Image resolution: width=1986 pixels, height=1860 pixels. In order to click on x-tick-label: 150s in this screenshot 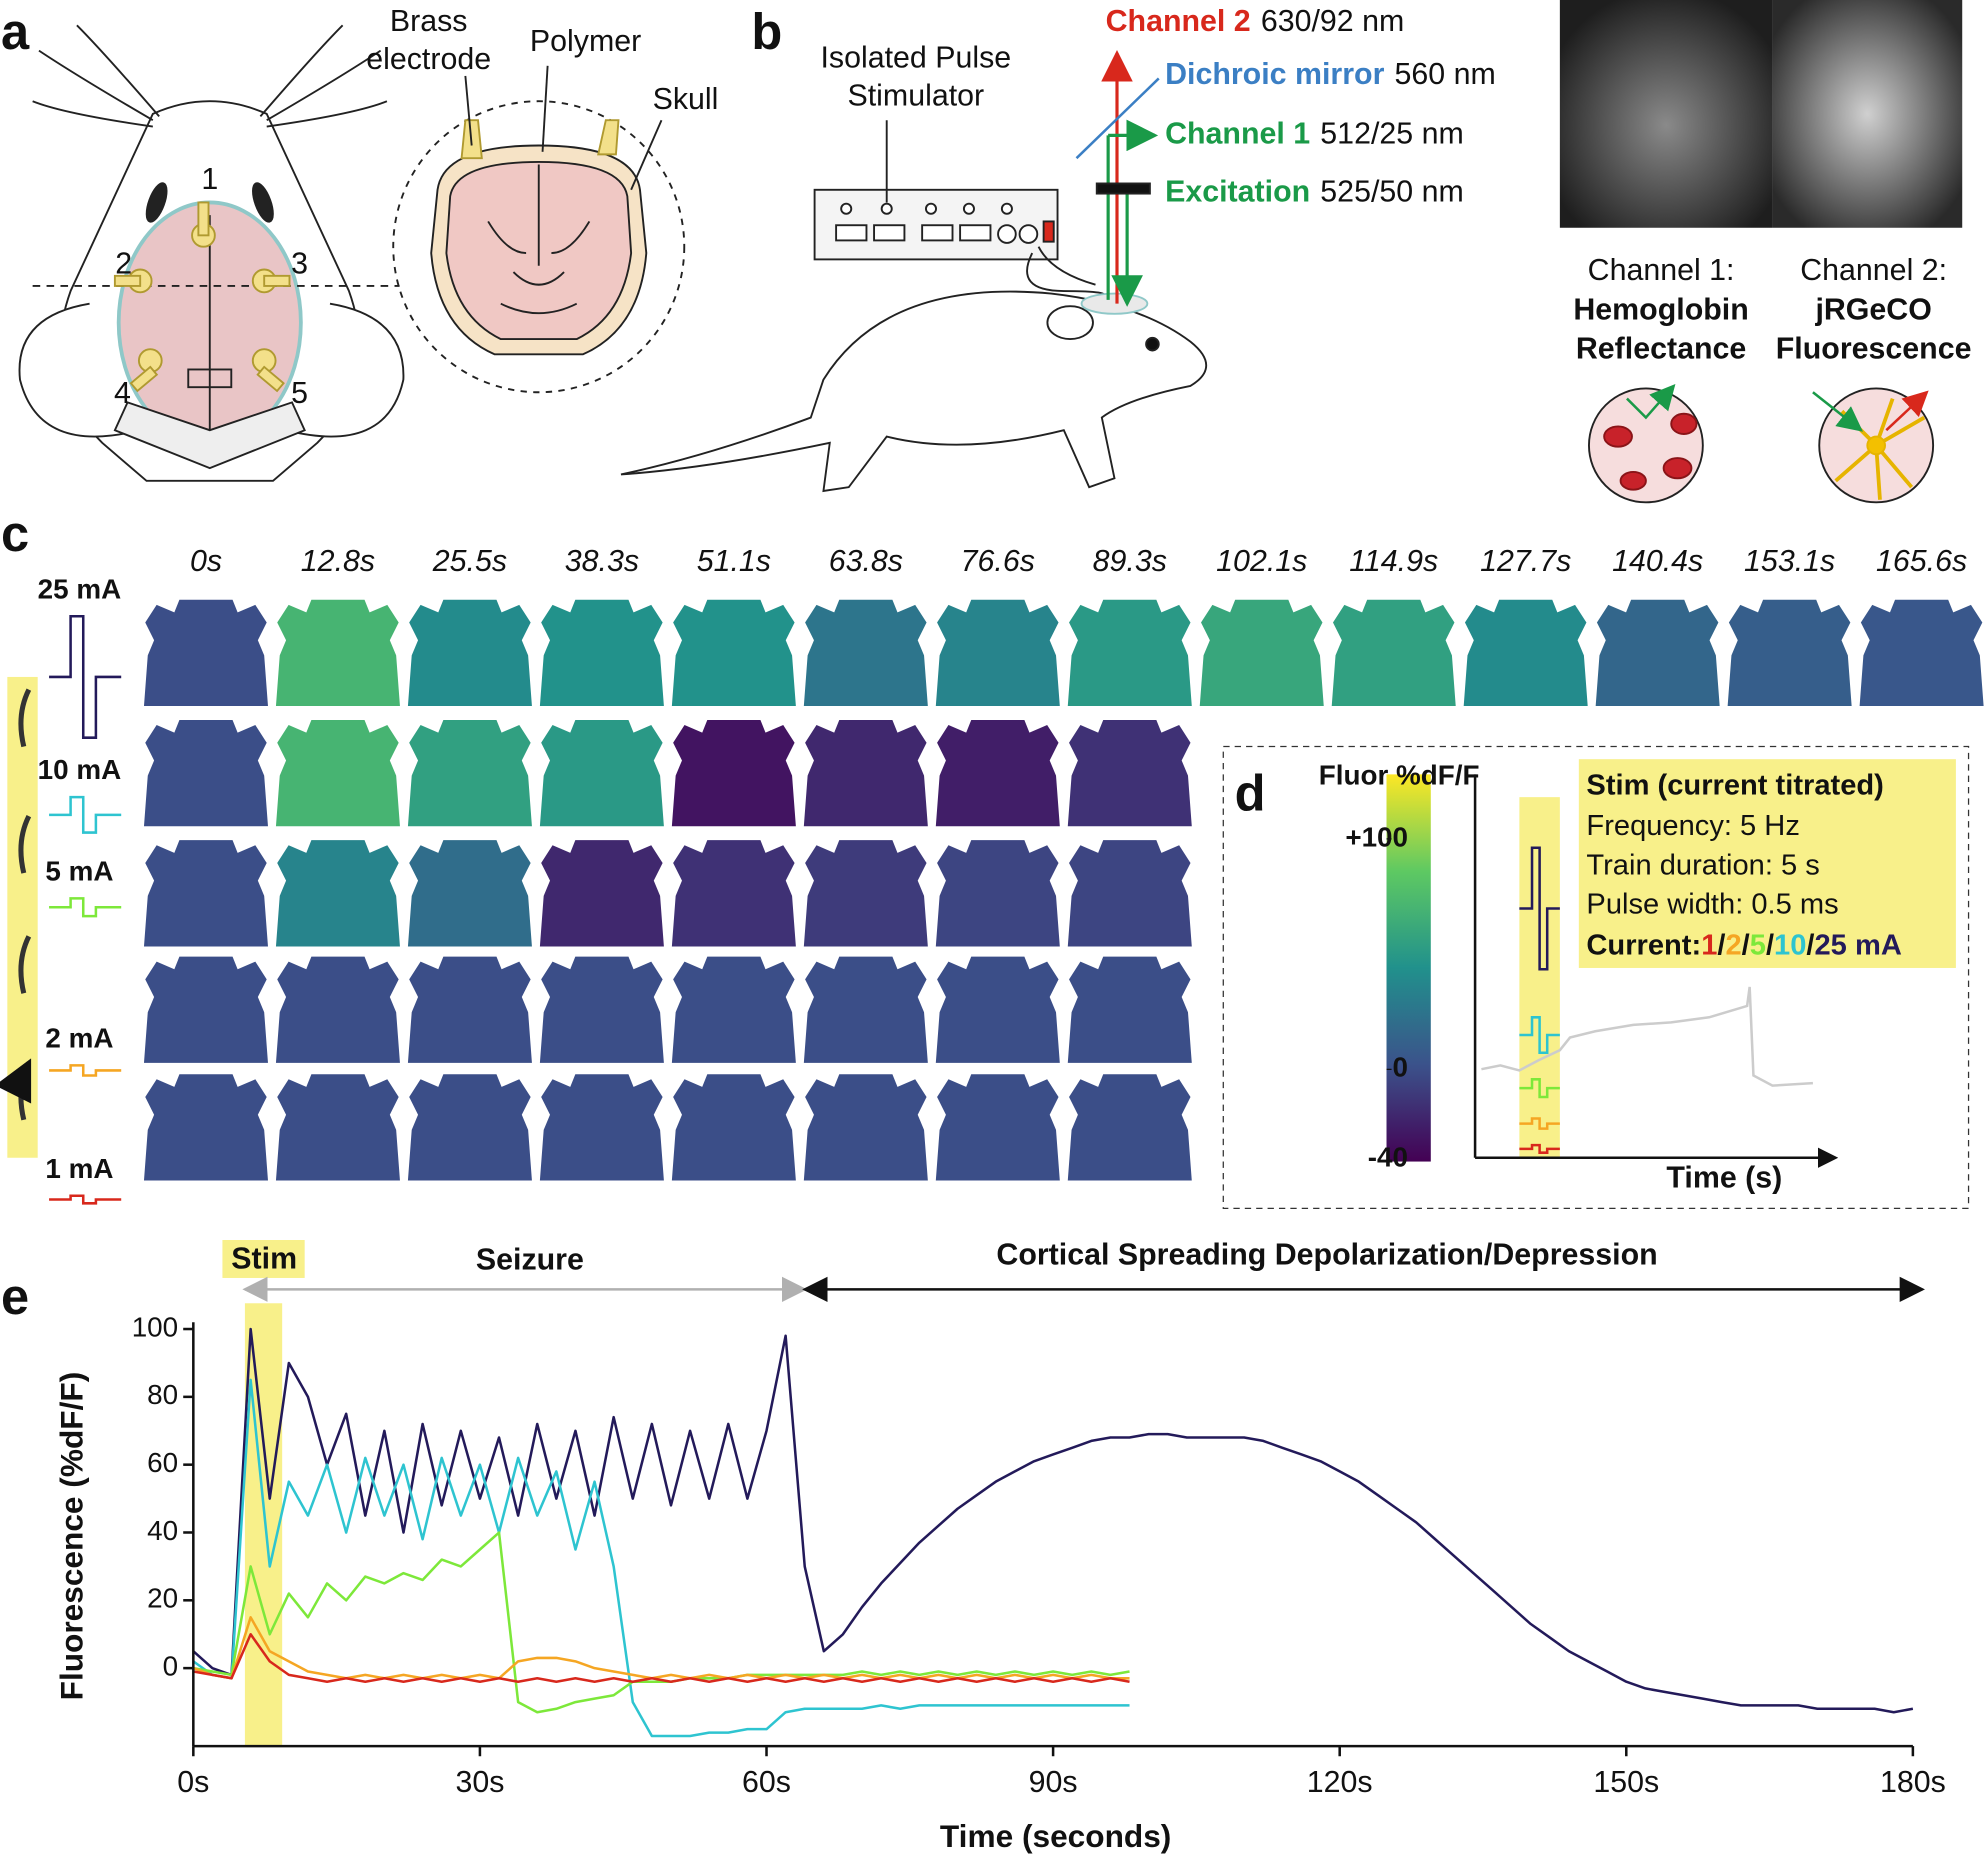, I will do `click(1626, 1782)`.